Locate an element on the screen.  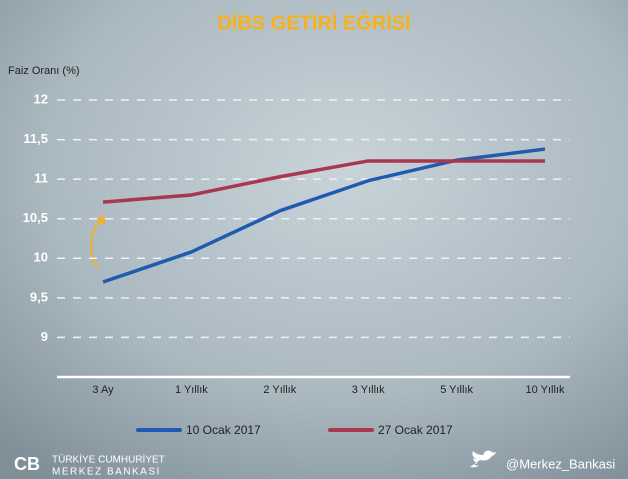
twitter-handle: @Merkez_Bankasi is located at coordinates (560, 463).